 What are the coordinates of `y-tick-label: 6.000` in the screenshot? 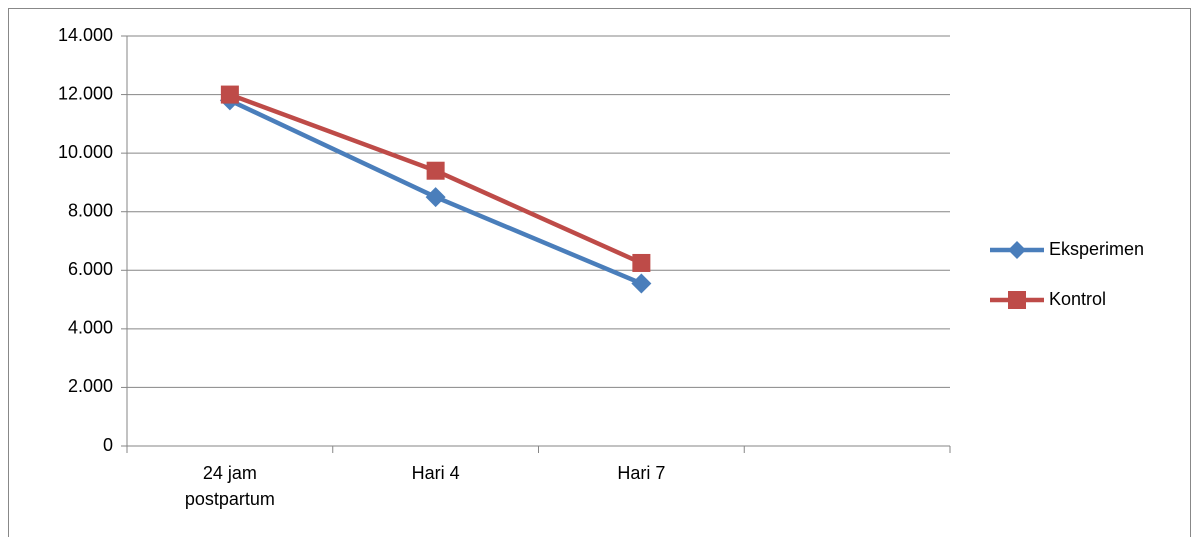 It's located at (90, 269).